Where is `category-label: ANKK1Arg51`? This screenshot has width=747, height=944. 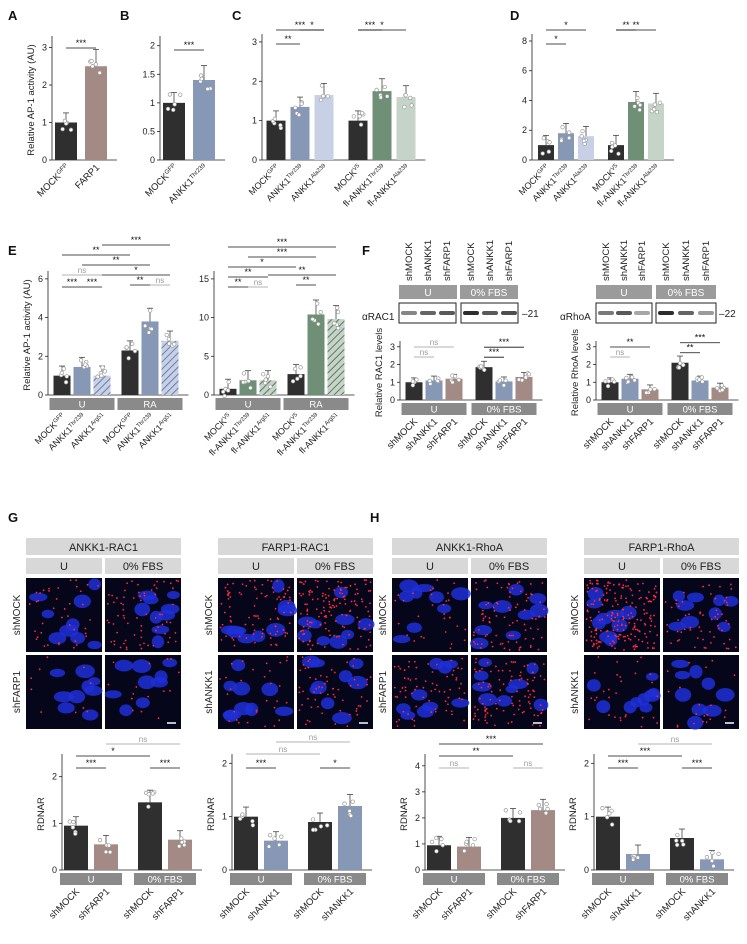 category-label: ANKK1Arg51 is located at coordinates (155, 430).